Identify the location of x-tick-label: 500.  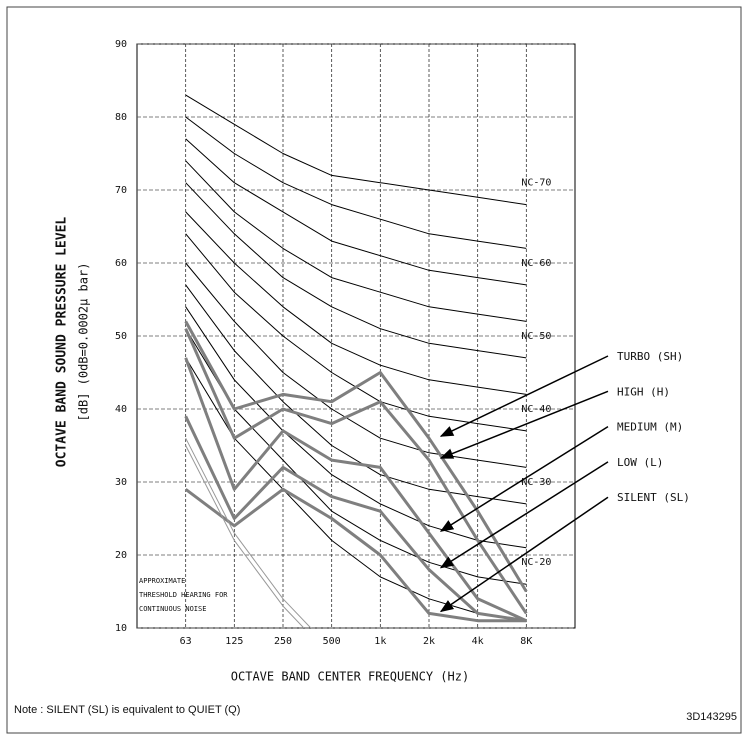
(332, 641).